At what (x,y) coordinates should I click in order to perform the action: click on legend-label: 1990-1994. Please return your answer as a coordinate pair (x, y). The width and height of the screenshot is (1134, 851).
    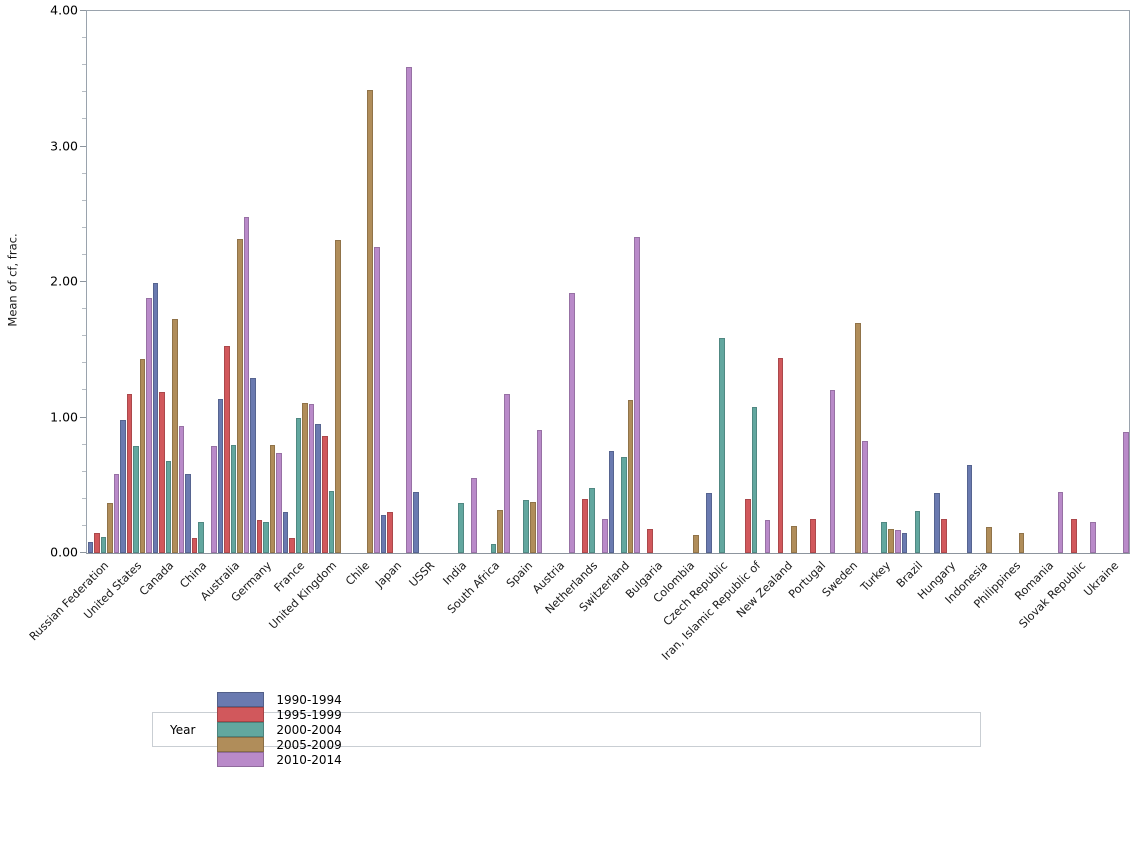
    Looking at the image, I should click on (309, 699).